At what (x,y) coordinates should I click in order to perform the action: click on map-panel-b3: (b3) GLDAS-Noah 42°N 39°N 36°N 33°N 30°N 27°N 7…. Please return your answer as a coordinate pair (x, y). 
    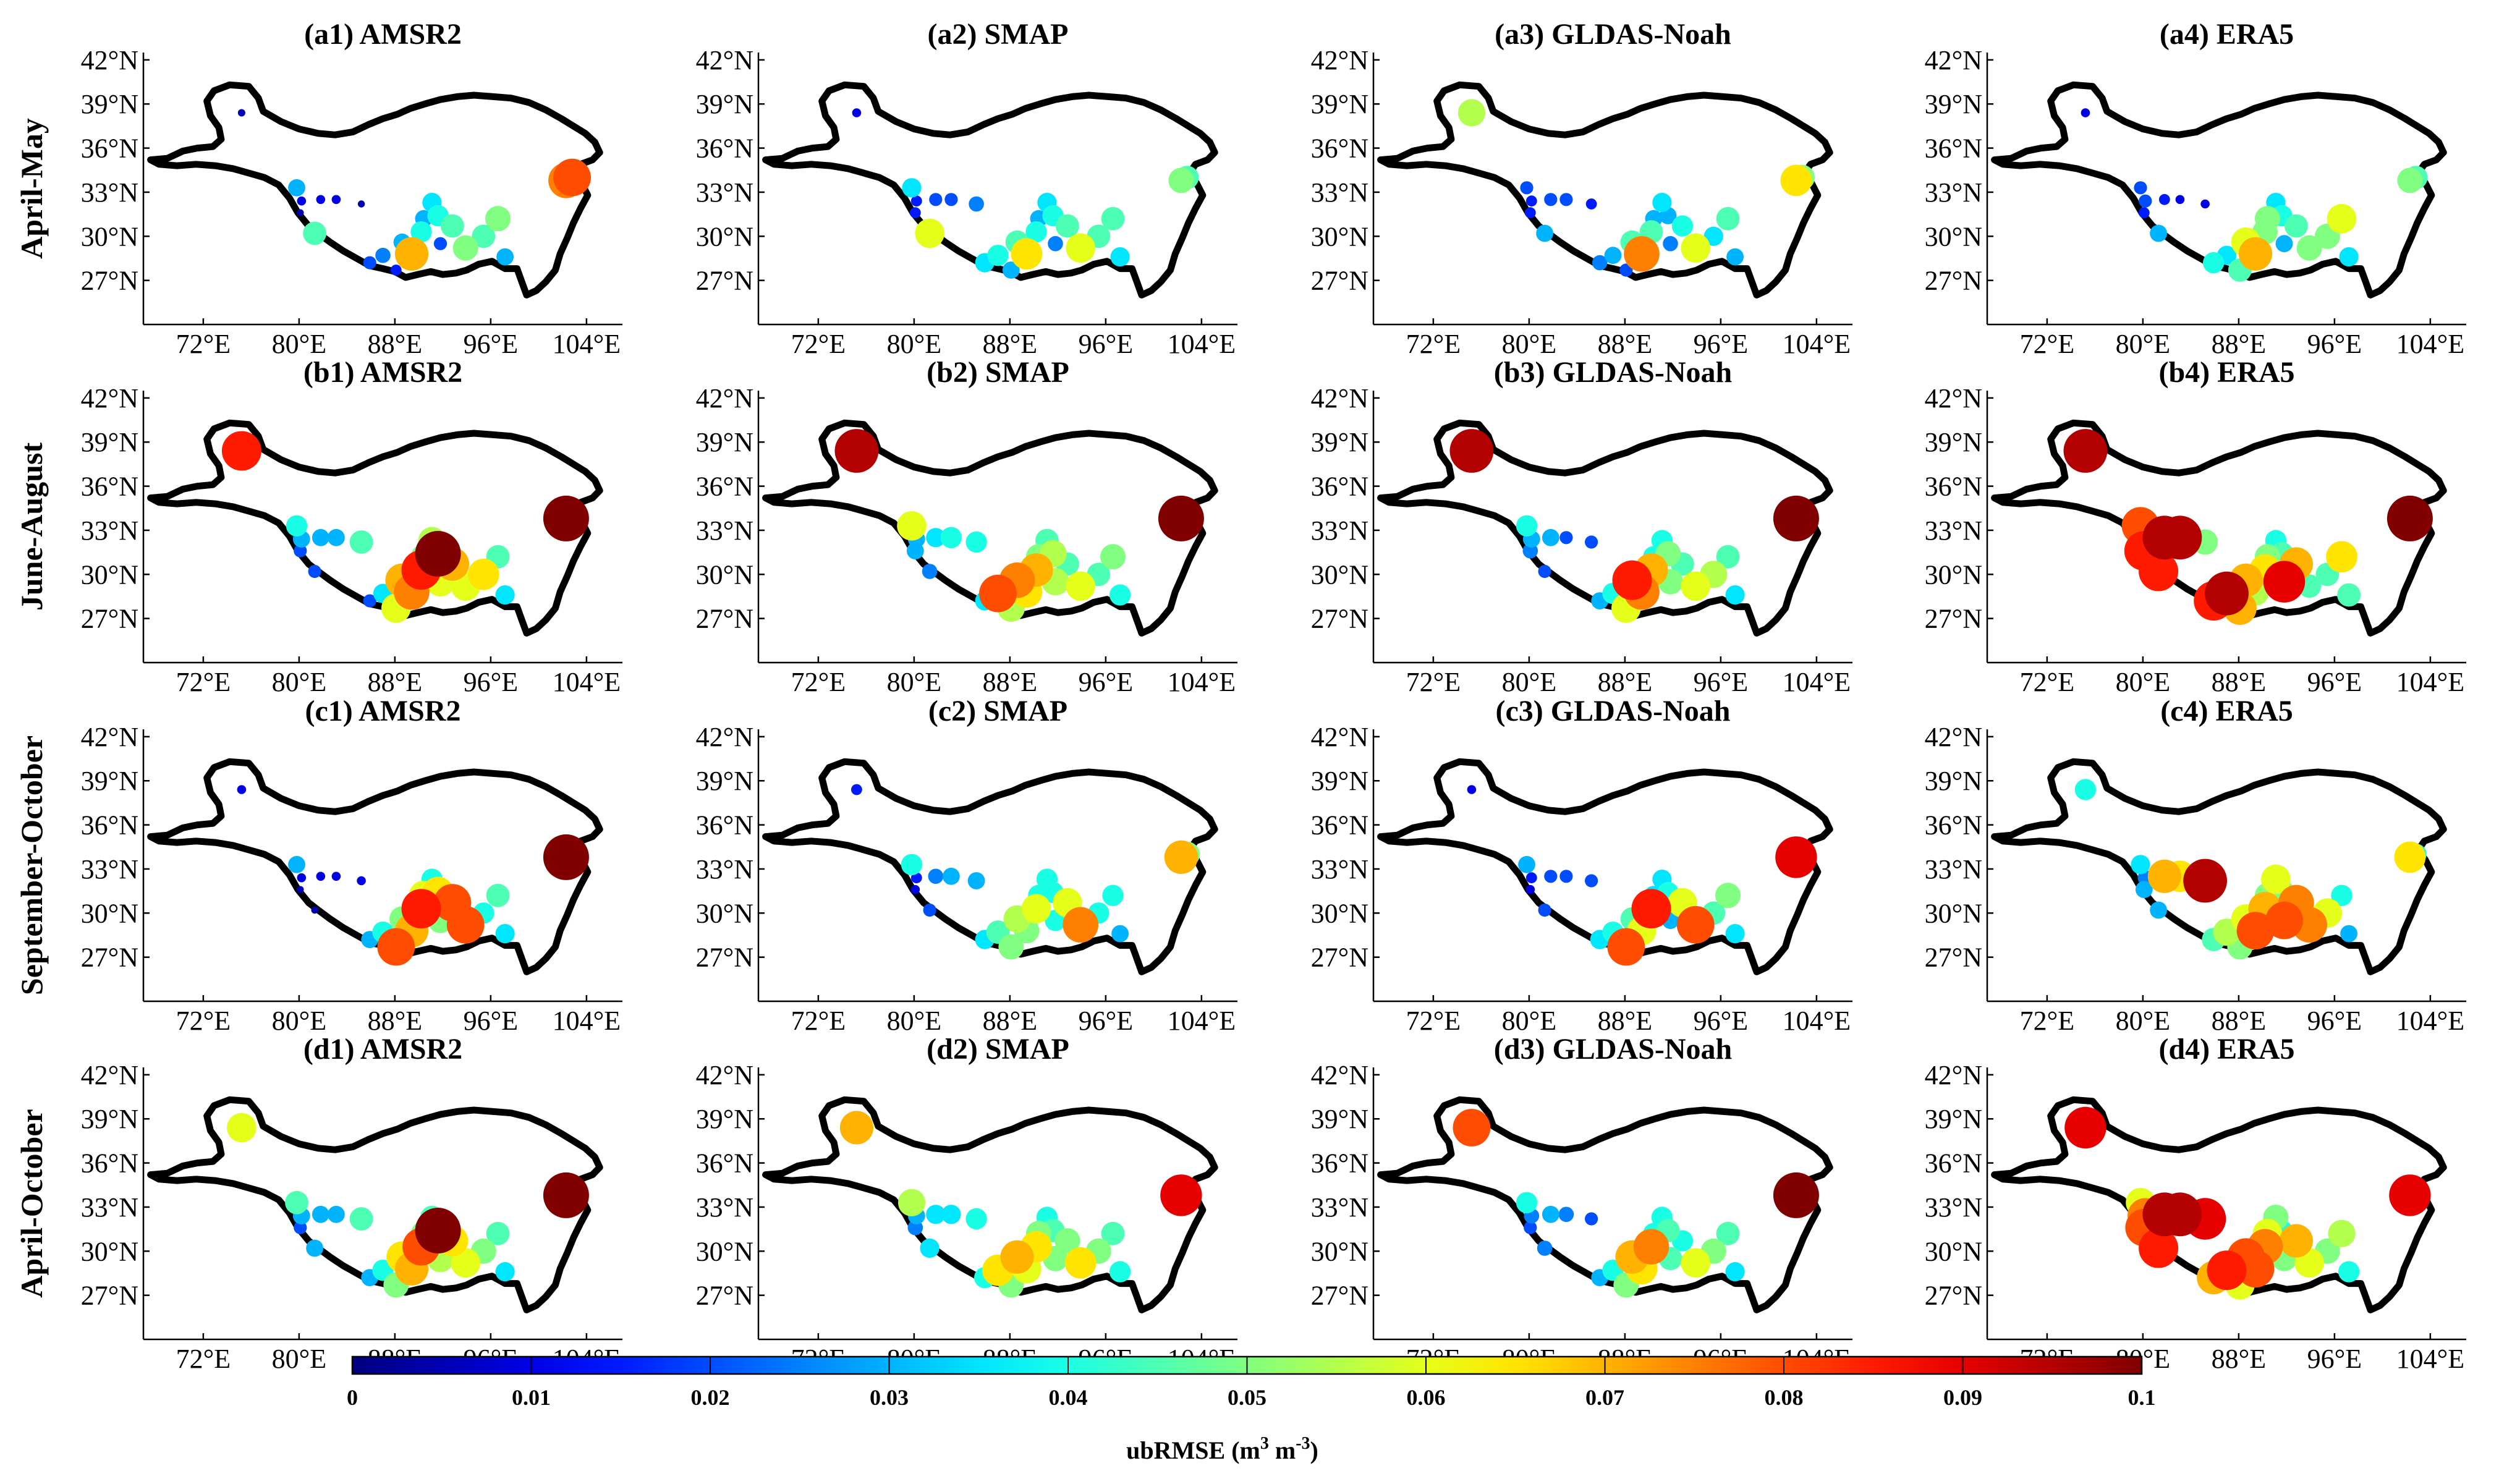
    Looking at the image, I should click on (1581, 526).